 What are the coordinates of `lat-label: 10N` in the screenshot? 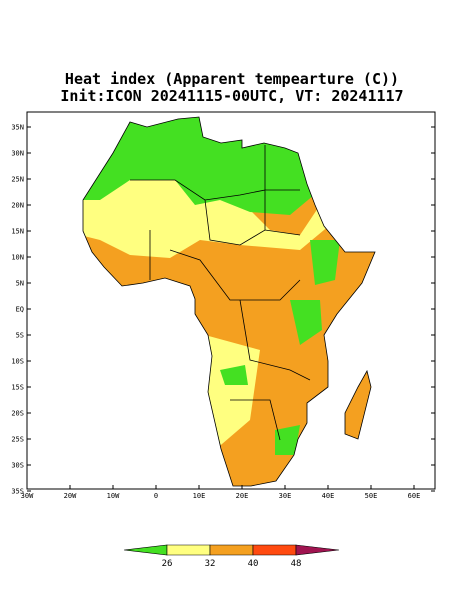 It's located at (17, 258).